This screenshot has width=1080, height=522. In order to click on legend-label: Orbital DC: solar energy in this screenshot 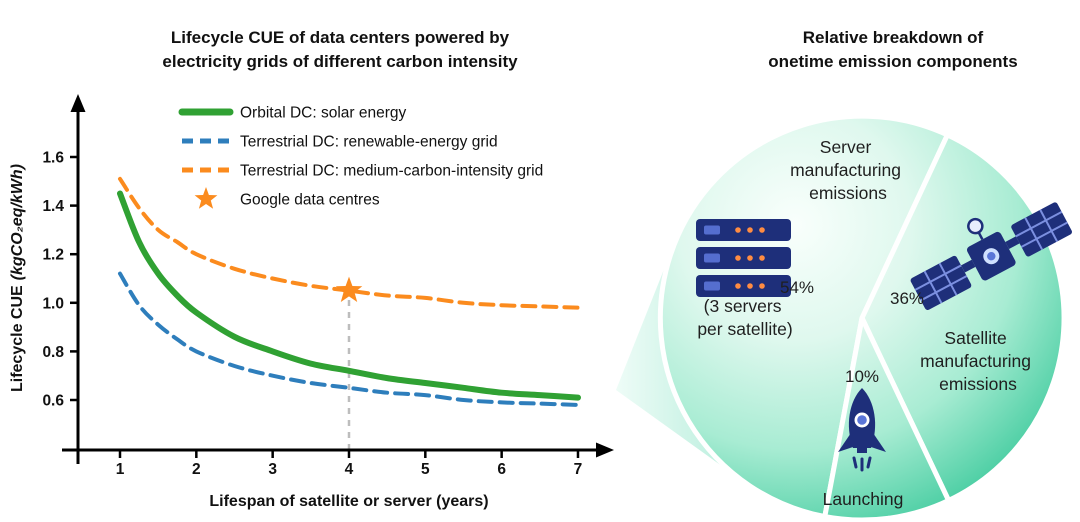, I will do `click(323, 113)`.